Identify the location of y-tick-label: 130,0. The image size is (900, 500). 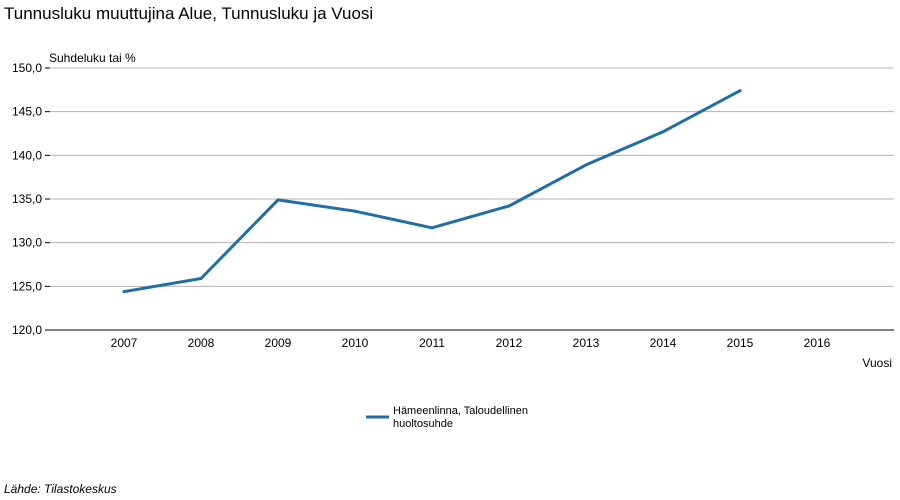
(27, 243).